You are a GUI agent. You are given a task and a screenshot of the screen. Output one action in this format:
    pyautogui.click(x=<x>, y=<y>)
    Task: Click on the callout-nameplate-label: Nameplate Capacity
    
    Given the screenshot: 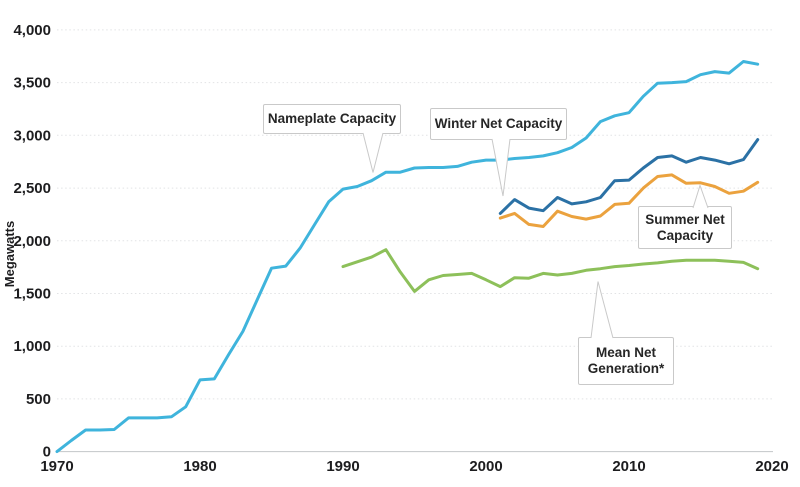 What is the action you would take?
    pyautogui.click(x=332, y=119)
    